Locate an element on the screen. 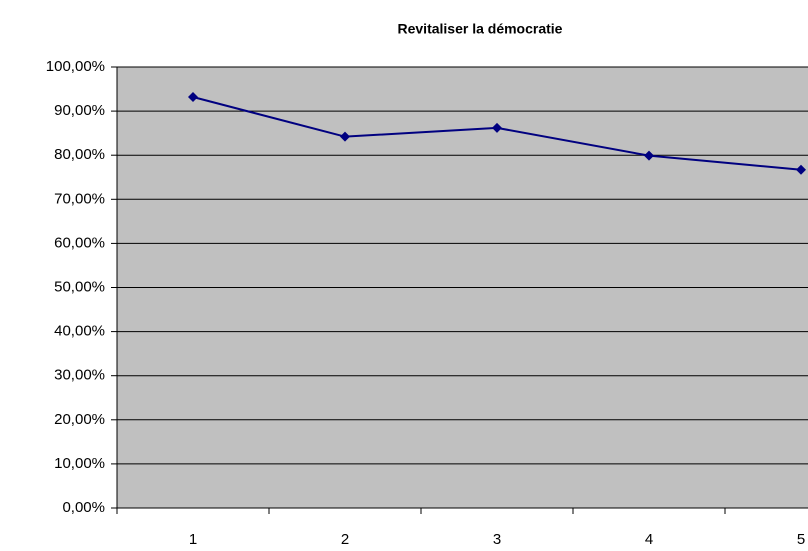 The height and width of the screenshot is (551, 808). x-tick-label: 2 is located at coordinates (345, 539).